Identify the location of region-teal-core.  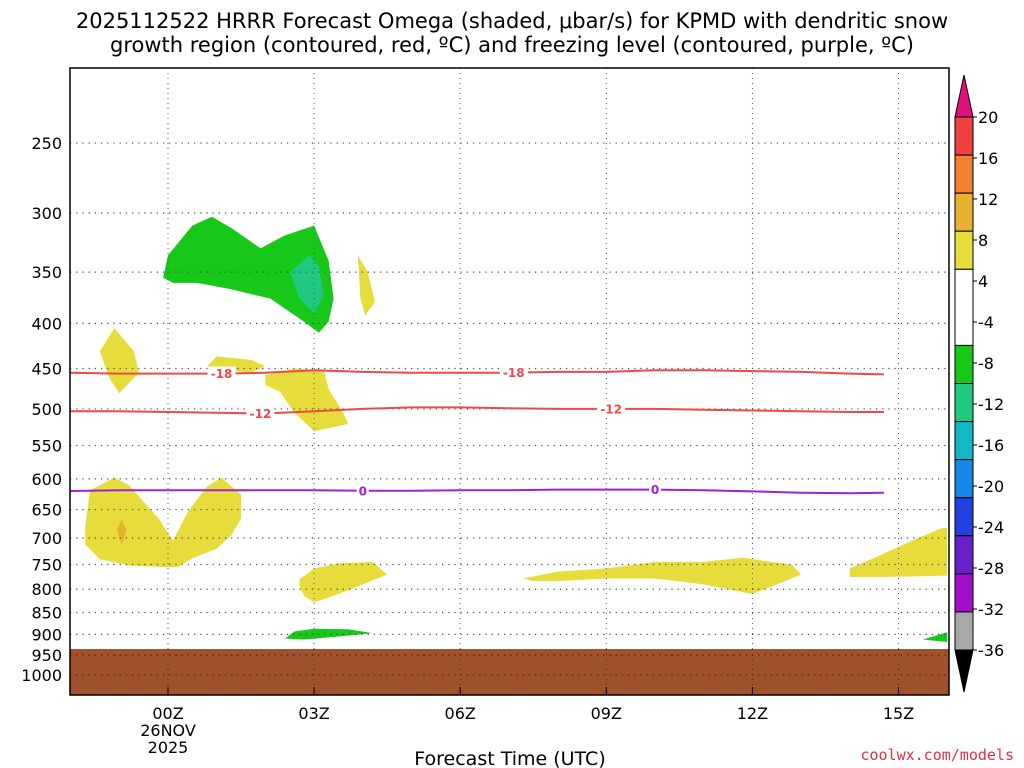
(306, 284).